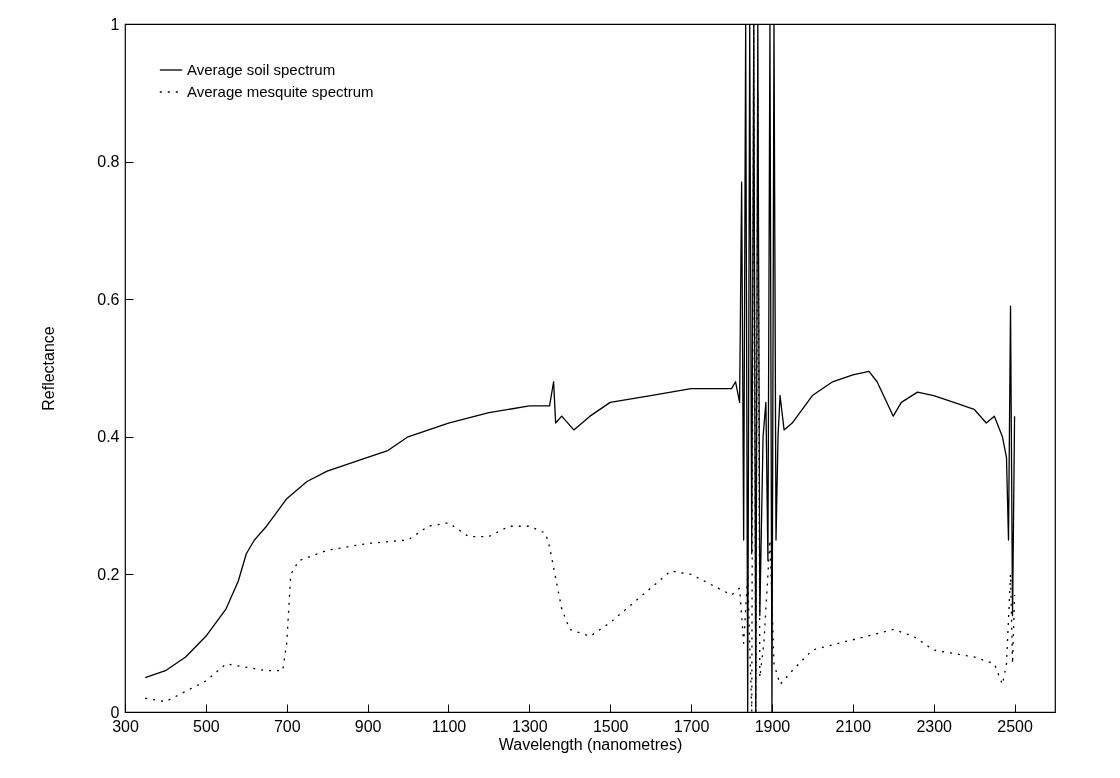 The width and height of the screenshot is (1120, 778). Describe the element at coordinates (449, 726) in the screenshot. I see `x-tick-label: 1100` at that location.